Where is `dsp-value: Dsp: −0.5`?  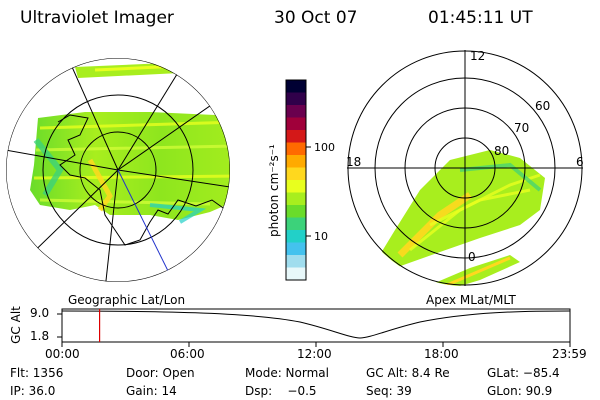
dsp-value: Dsp: −0.5 is located at coordinates (281, 391).